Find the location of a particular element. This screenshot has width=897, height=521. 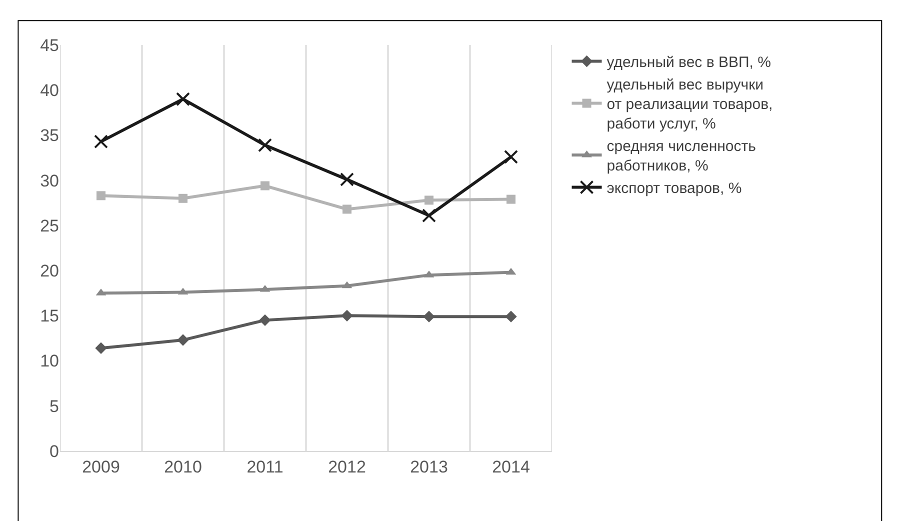

legend-label: экспорт товаров, % is located at coordinates (674, 189).